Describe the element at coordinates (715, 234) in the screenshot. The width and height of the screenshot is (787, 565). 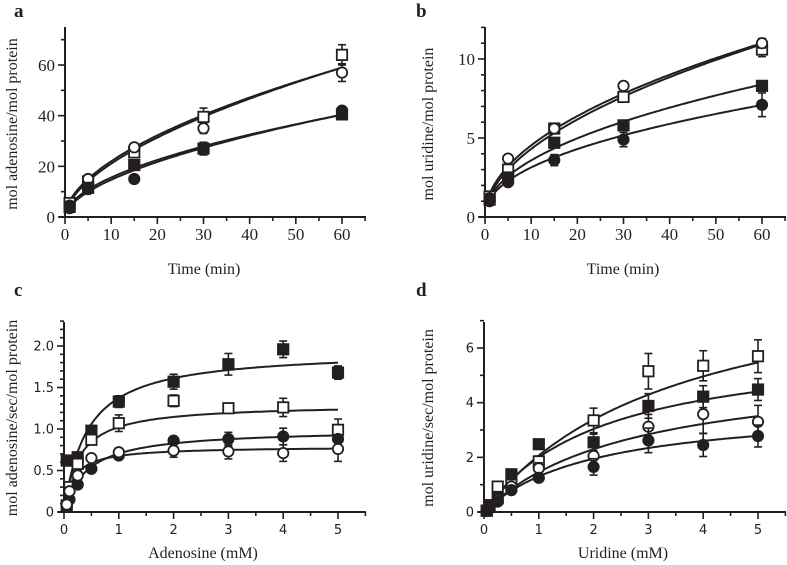
I see `x-tick-label: 50` at that location.